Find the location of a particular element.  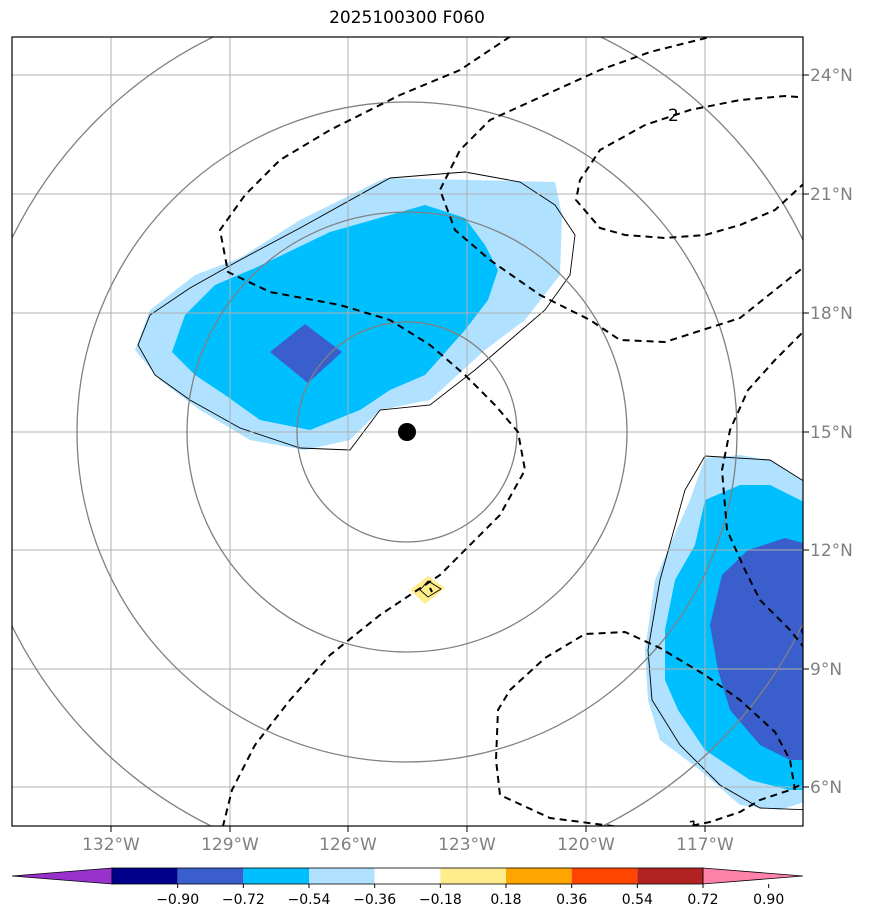

colorbar-tick-label: −0.90 is located at coordinates (177, 900).